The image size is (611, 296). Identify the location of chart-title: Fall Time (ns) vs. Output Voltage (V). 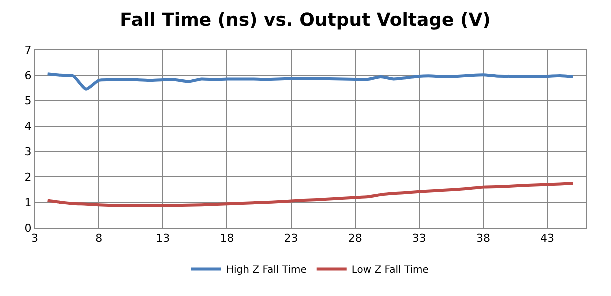
(305, 20).